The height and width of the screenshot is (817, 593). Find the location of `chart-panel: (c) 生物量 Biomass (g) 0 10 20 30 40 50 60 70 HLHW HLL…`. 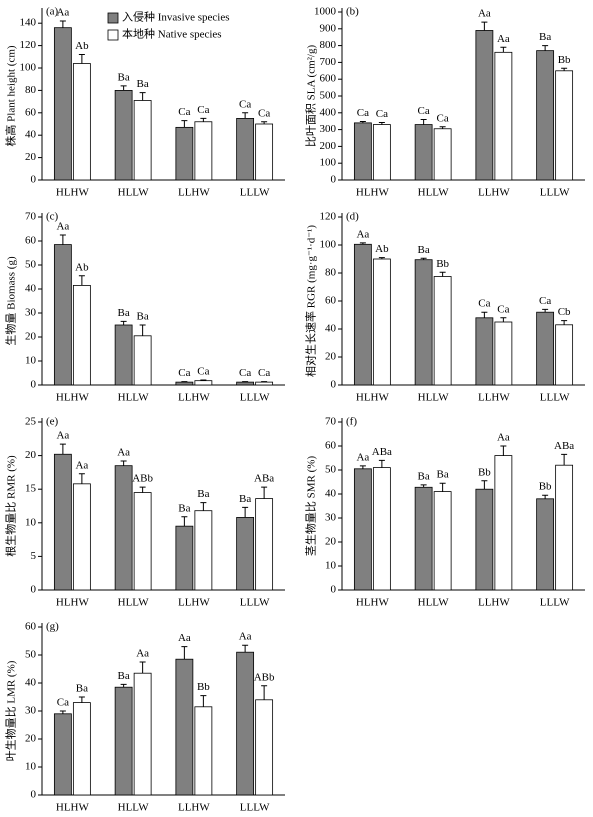

chart-panel: (c) 生物量 Biomass (g) 0 10 20 30 40 50 60 70 HLHW HLL… is located at coordinates (144, 307).